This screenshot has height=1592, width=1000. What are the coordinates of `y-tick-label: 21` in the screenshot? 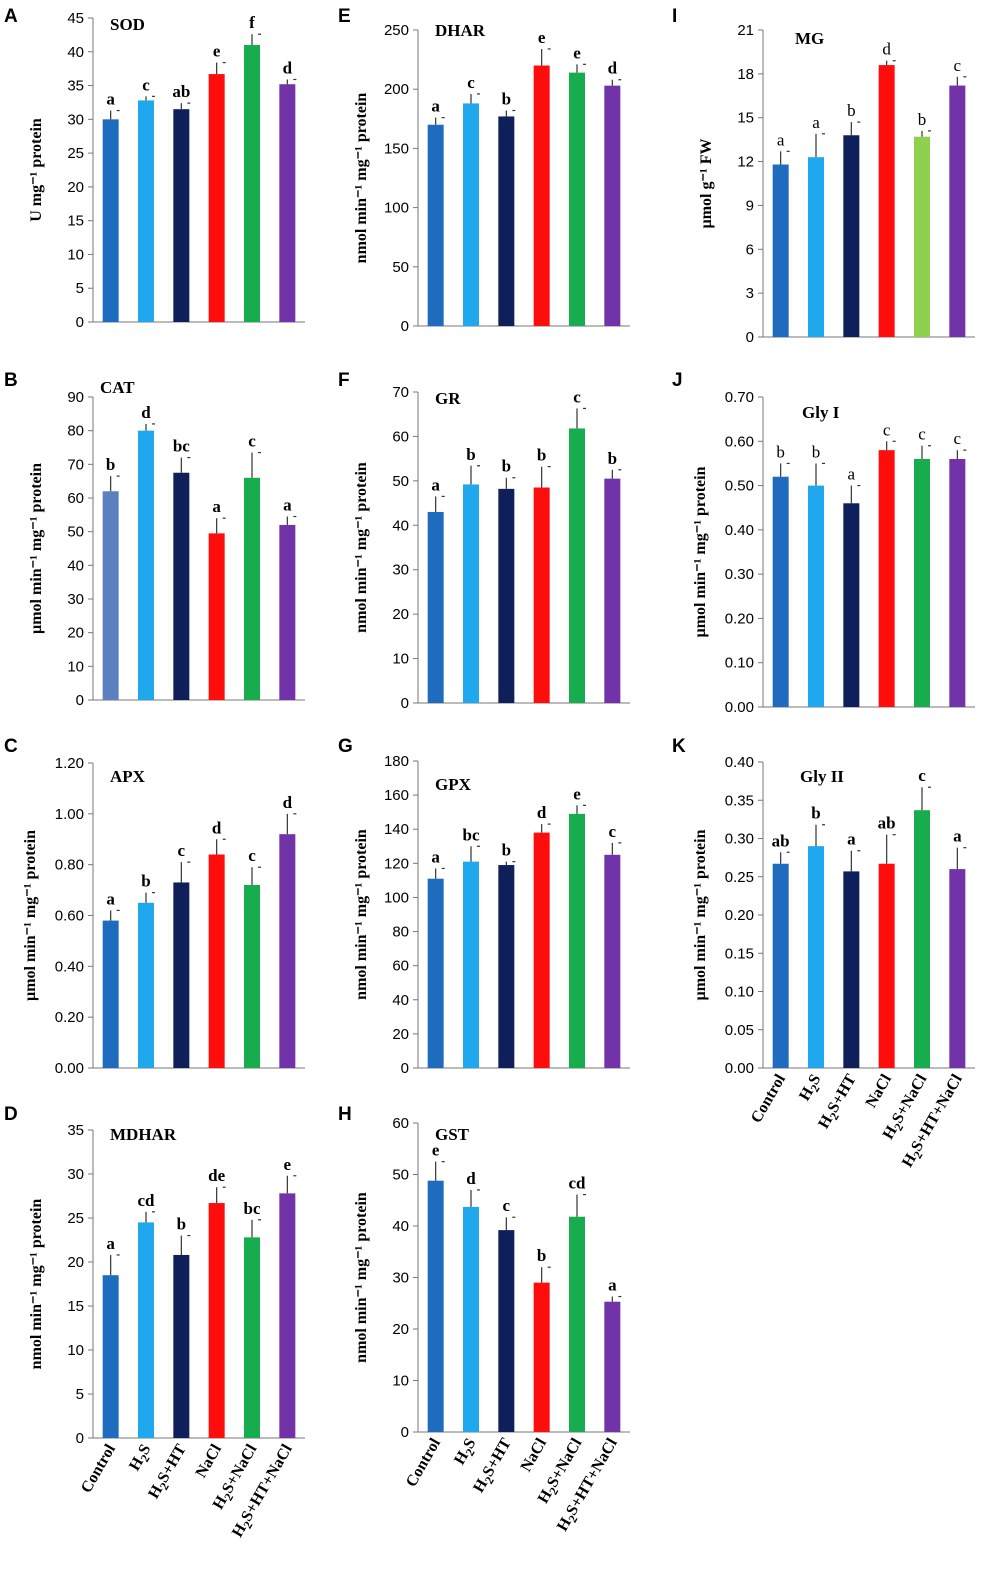 It's located at (745, 30).